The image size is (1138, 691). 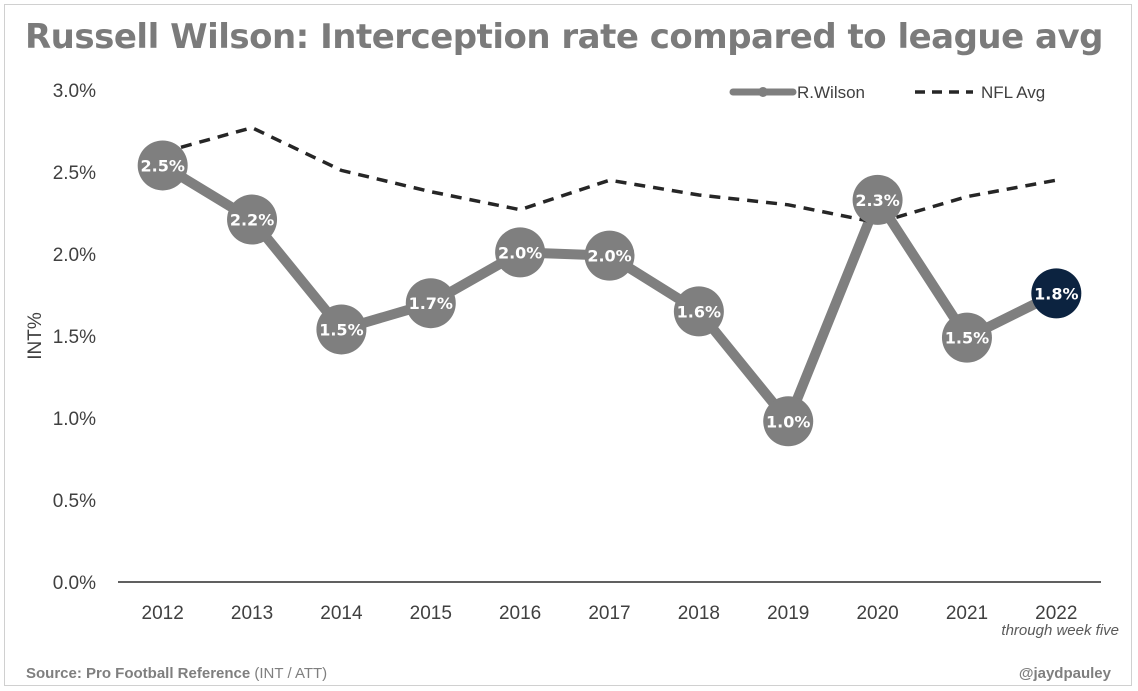 I want to click on legend-marker-r-wilson, so click(x=763, y=92).